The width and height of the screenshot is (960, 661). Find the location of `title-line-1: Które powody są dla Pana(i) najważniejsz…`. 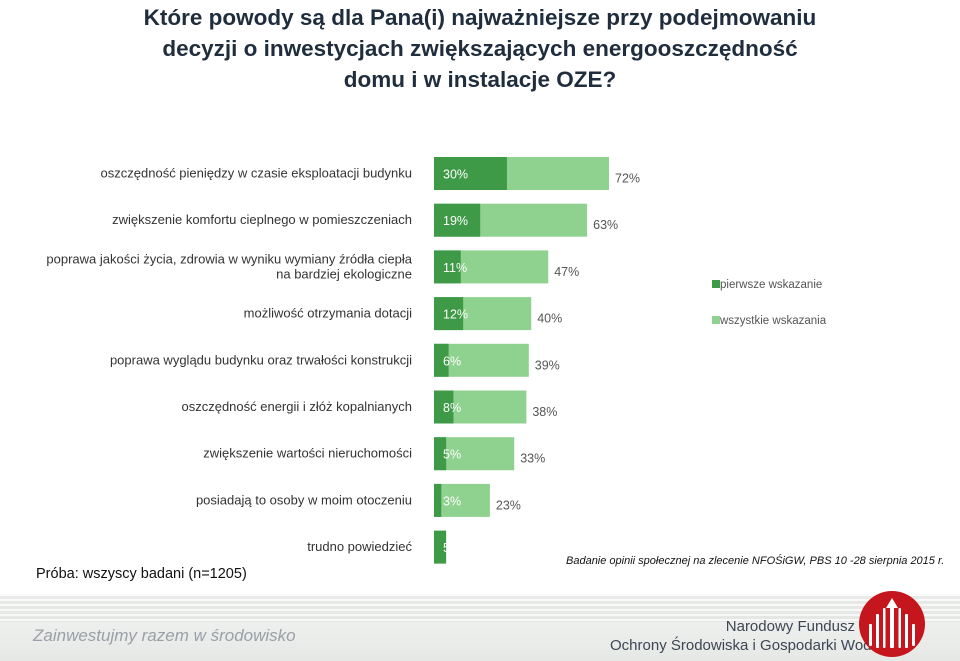

title-line-1: Które powody są dla Pana(i) najważniejsz… is located at coordinates (480, 17).